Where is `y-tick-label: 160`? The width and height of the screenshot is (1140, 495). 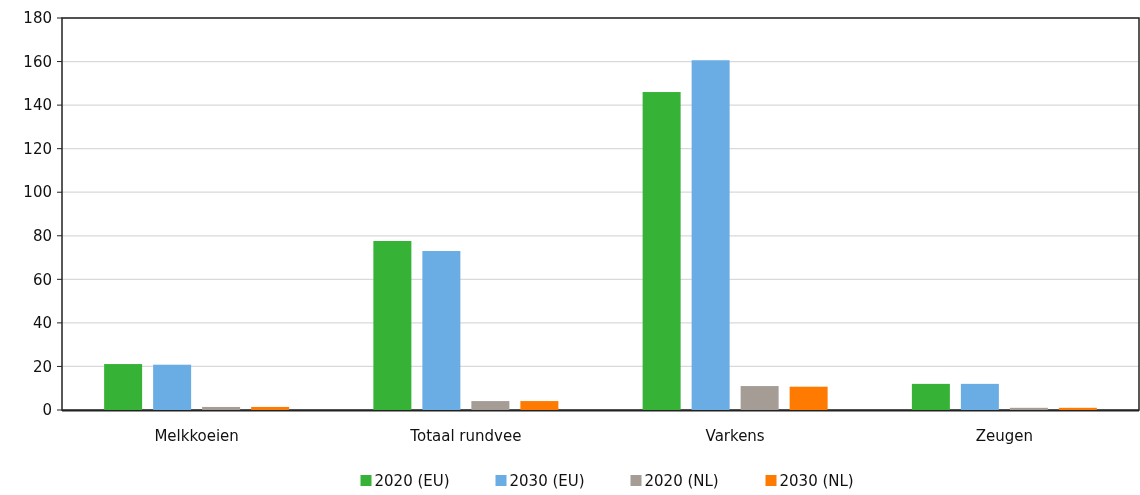 y-tick-label: 160 is located at coordinates (37, 61).